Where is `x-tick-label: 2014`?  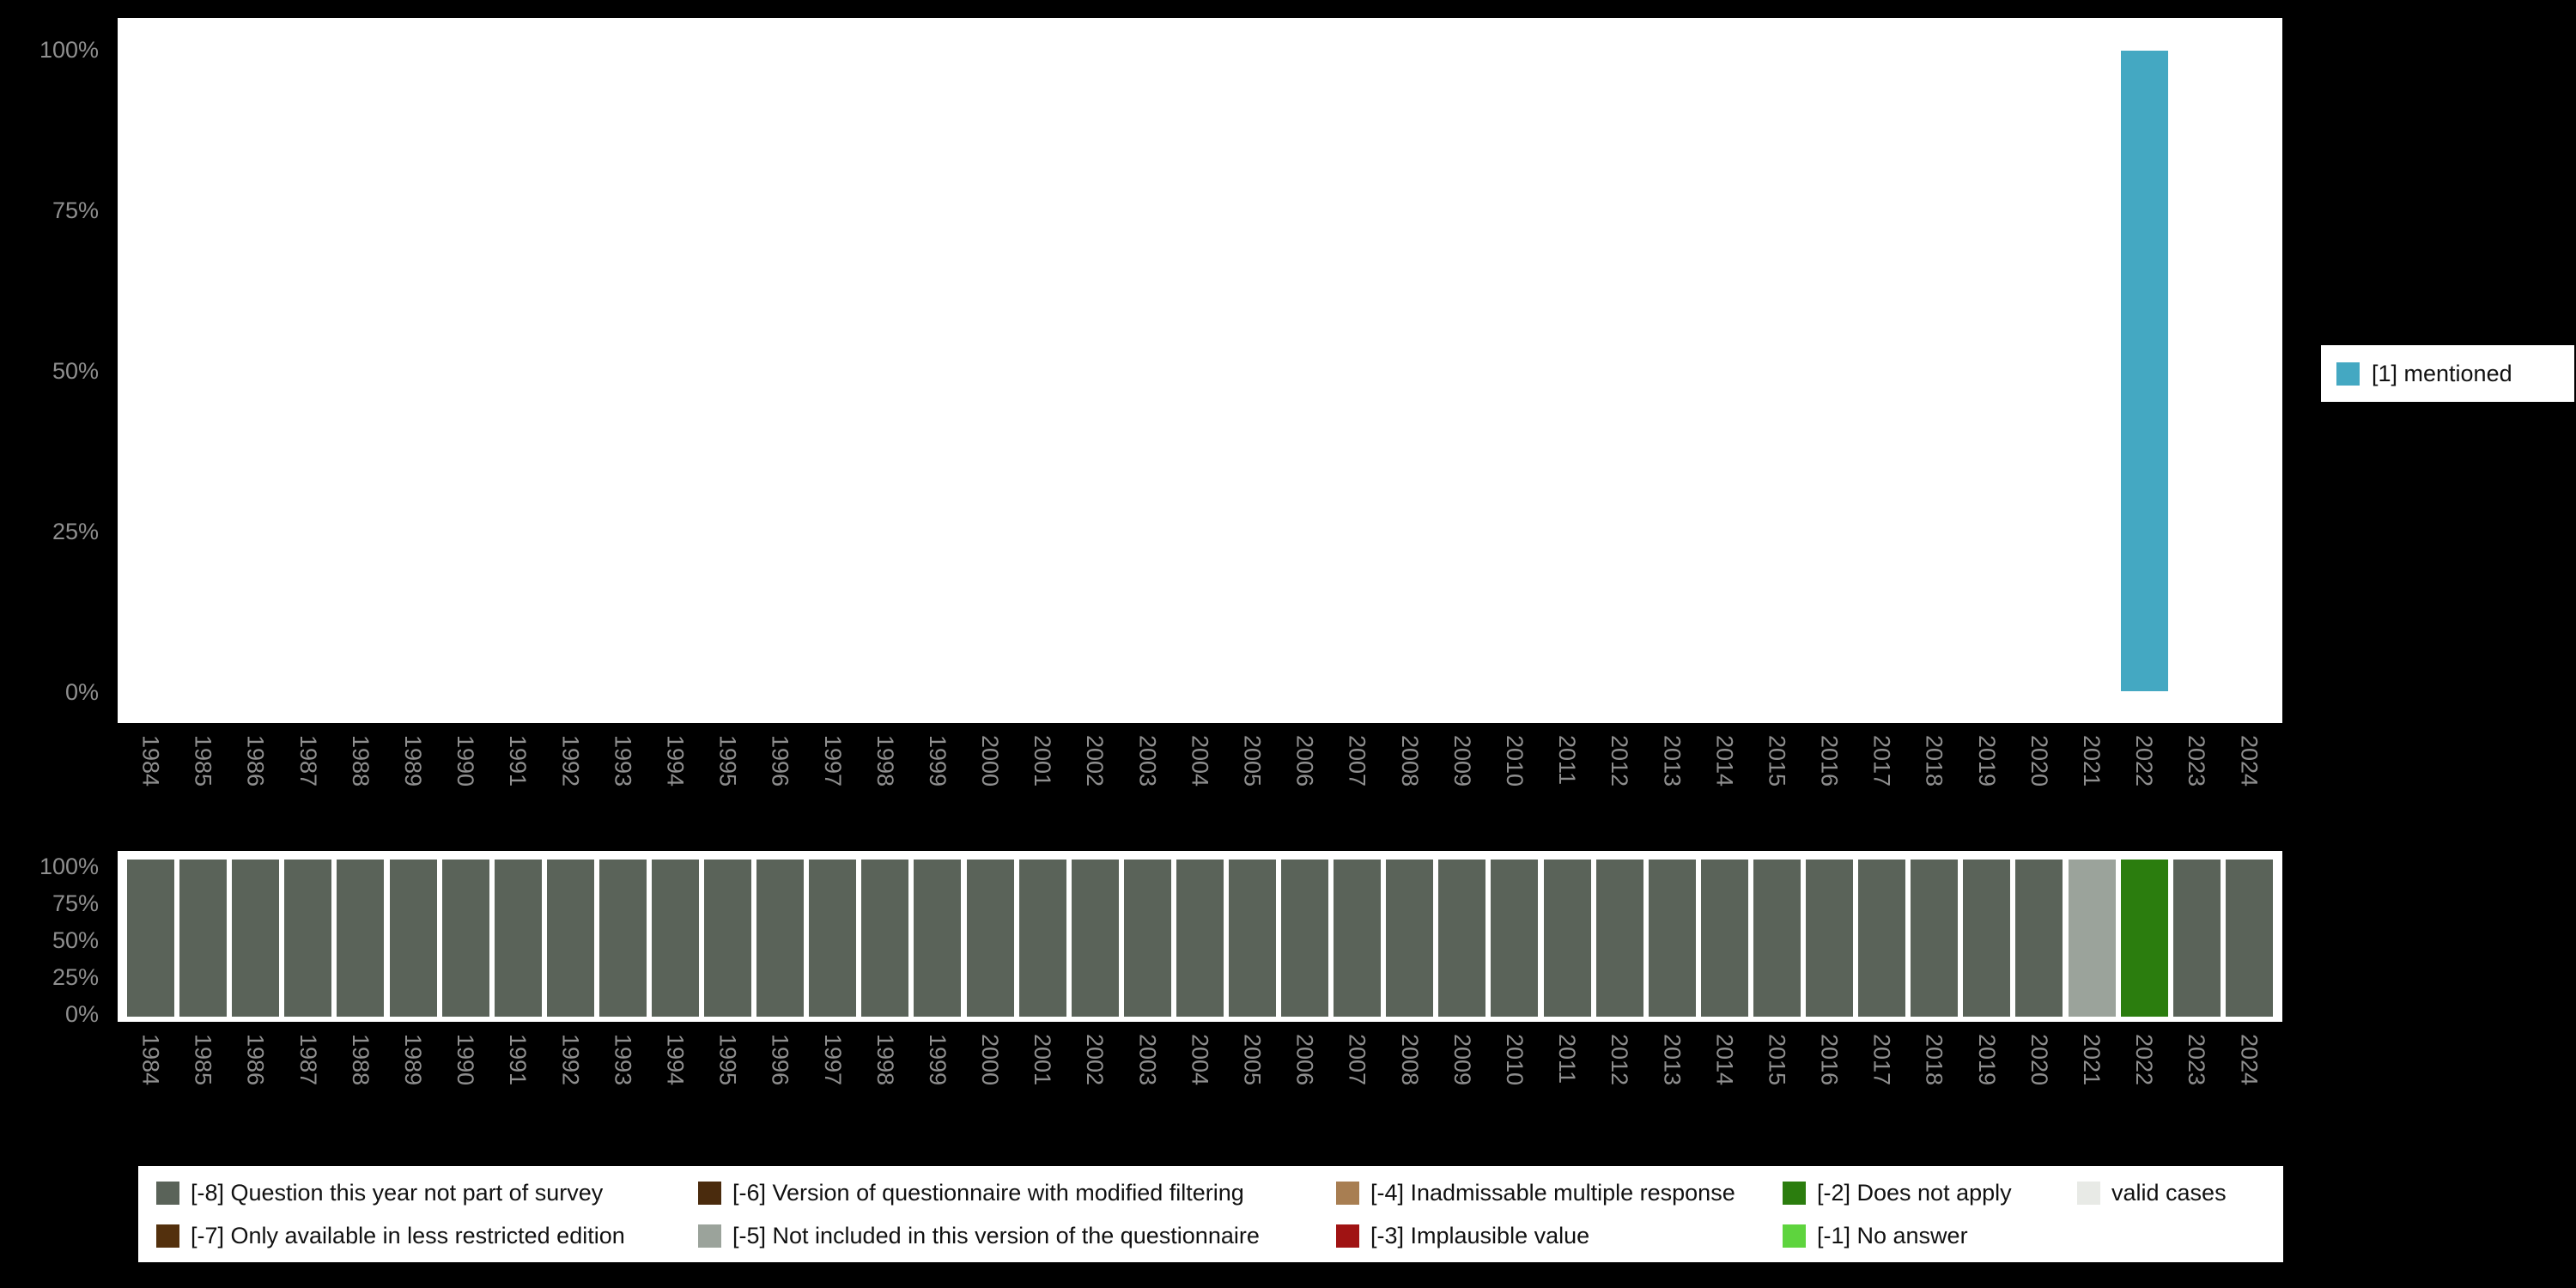 x-tick-label: 2014 is located at coordinates (1725, 761).